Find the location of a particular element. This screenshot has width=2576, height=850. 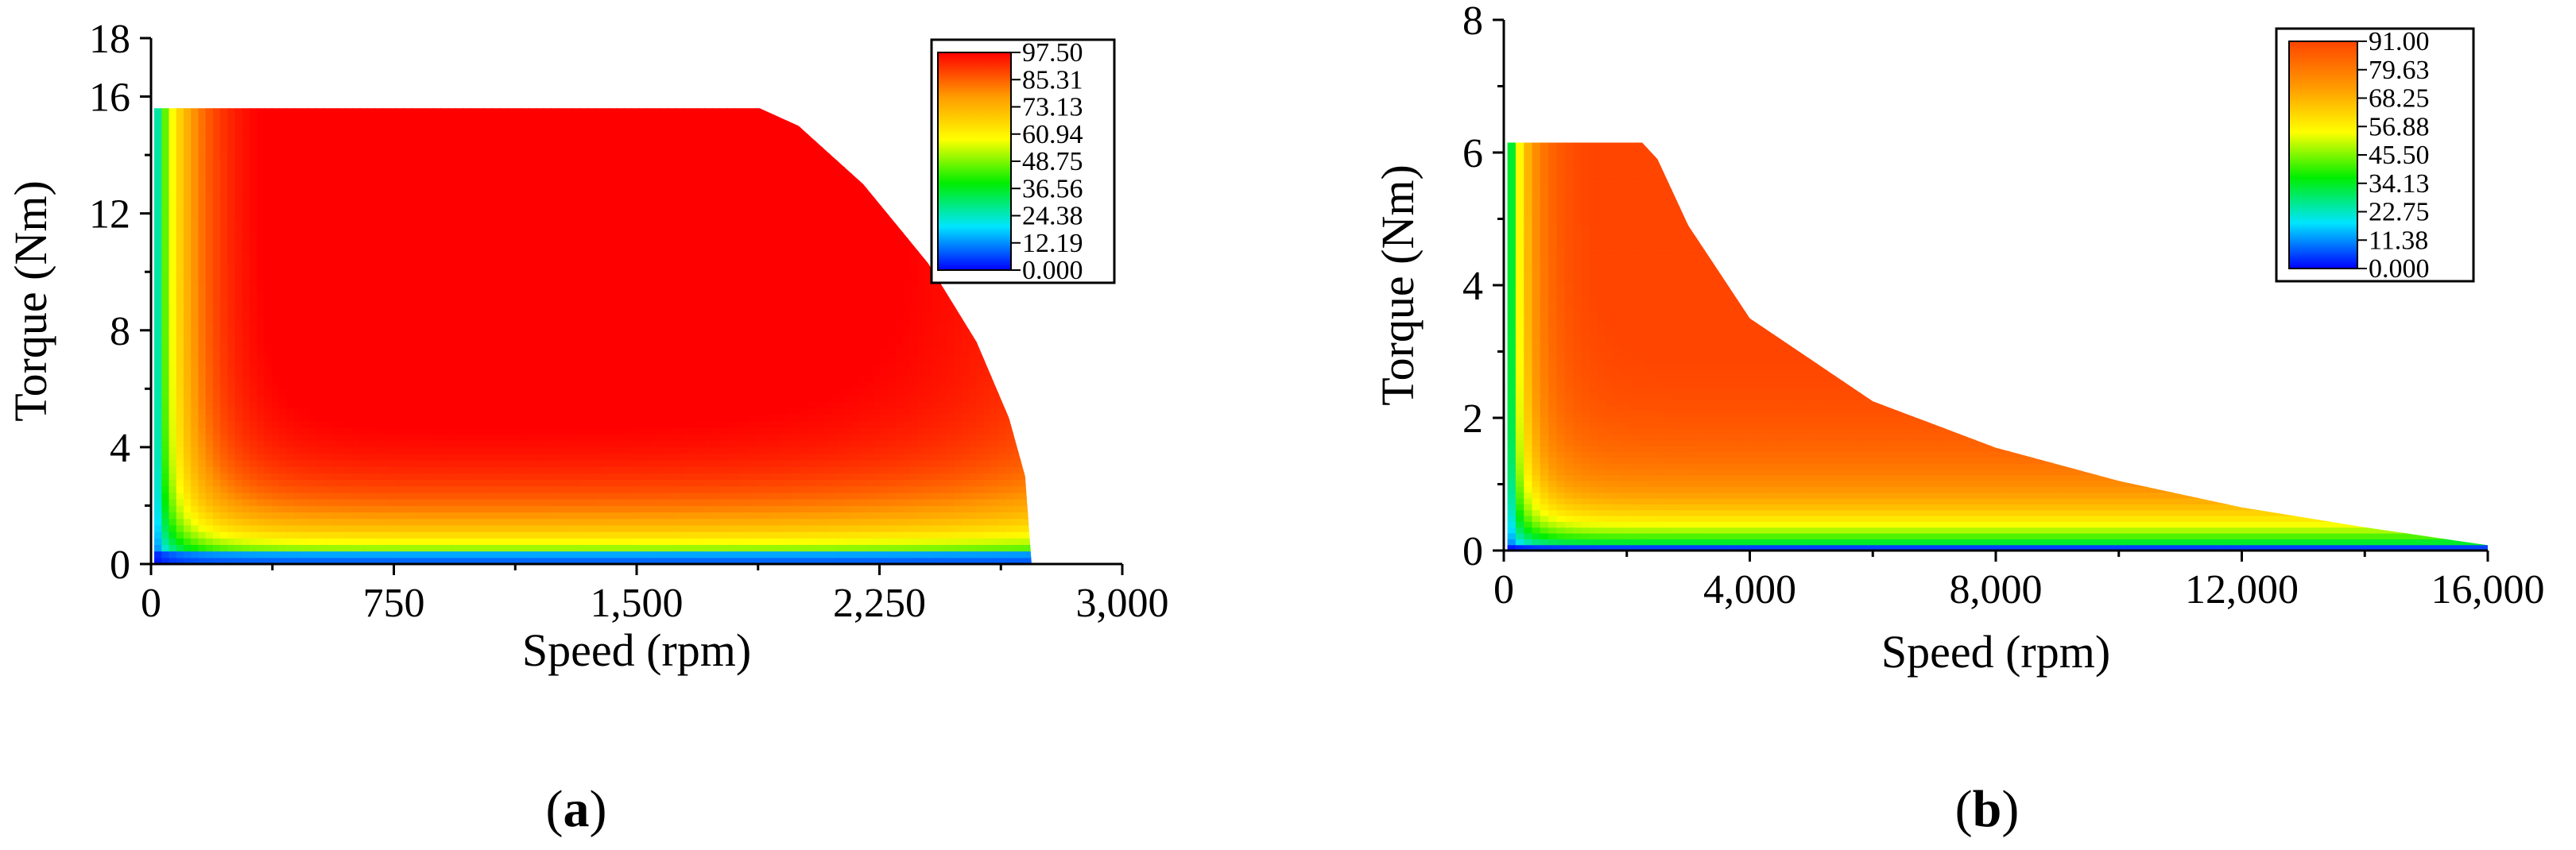

legend-level-label: 24.38 is located at coordinates (1052, 216).